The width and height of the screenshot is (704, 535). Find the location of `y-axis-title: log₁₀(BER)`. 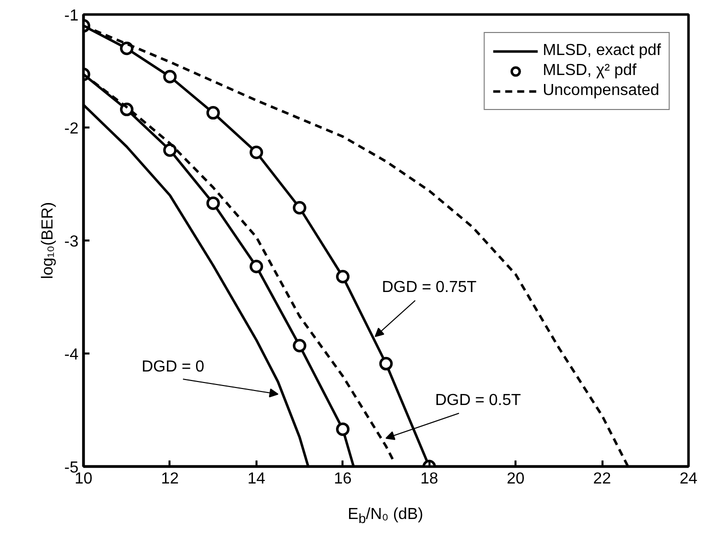

y-axis-title: log₁₀(BER) is located at coordinates (47, 240).